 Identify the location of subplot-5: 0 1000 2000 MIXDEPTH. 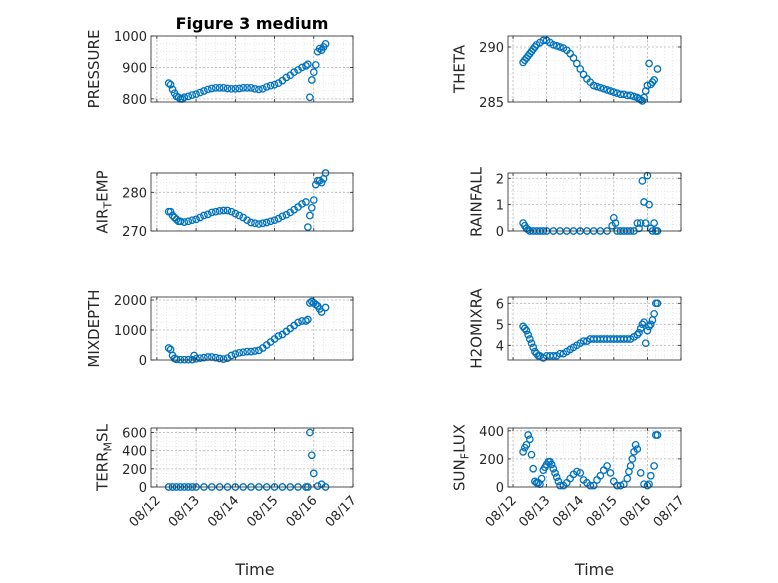
(219, 329).